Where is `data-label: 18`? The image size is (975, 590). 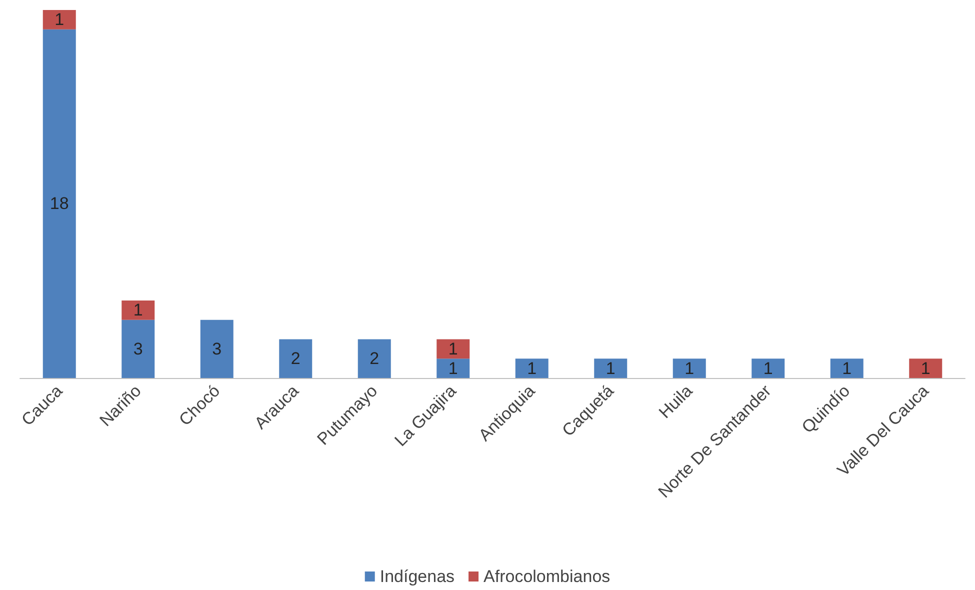
data-label: 18 is located at coordinates (59, 204).